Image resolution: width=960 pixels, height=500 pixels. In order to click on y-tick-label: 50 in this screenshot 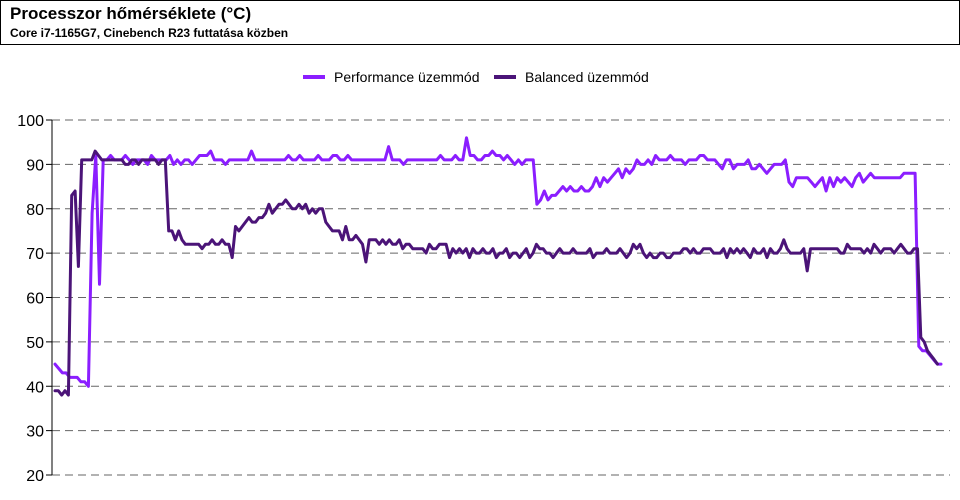, I will do `click(35, 343)`.